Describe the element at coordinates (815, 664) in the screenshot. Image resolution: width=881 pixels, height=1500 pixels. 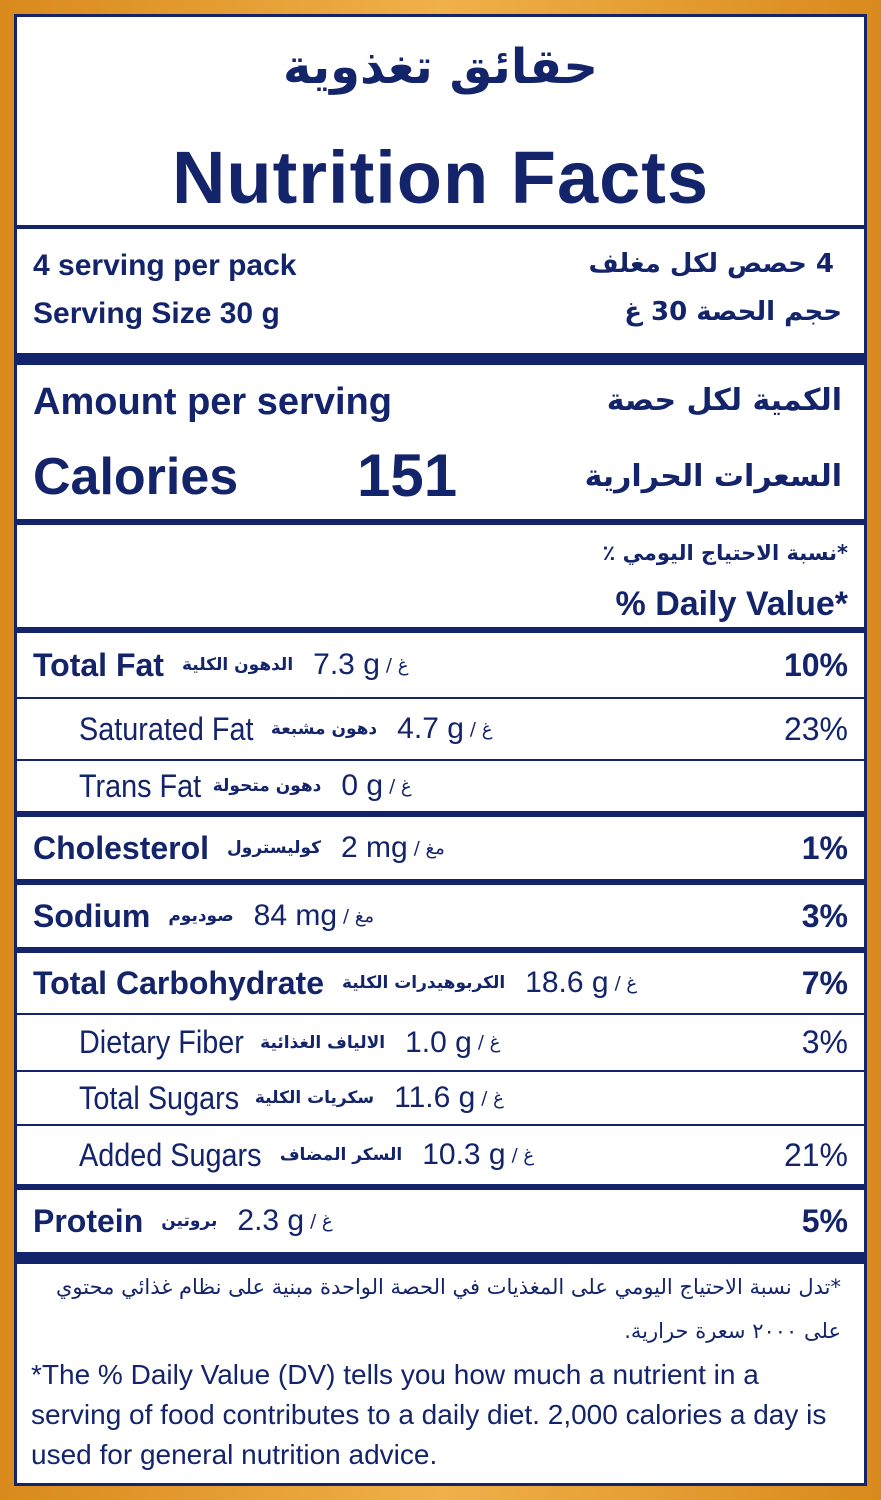
I see `nutrient-dv: 10%` at that location.